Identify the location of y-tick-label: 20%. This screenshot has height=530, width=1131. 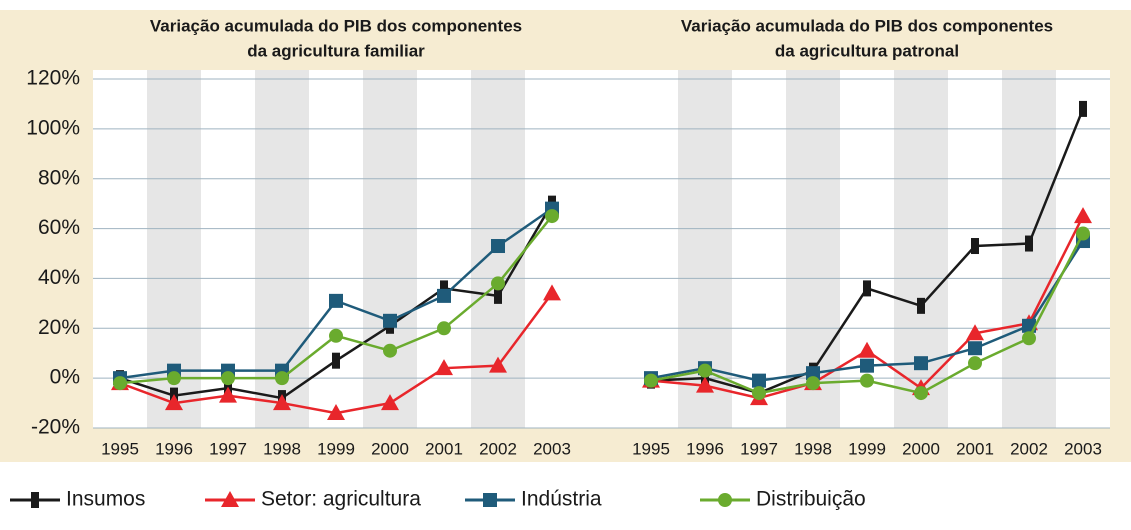
(59, 327).